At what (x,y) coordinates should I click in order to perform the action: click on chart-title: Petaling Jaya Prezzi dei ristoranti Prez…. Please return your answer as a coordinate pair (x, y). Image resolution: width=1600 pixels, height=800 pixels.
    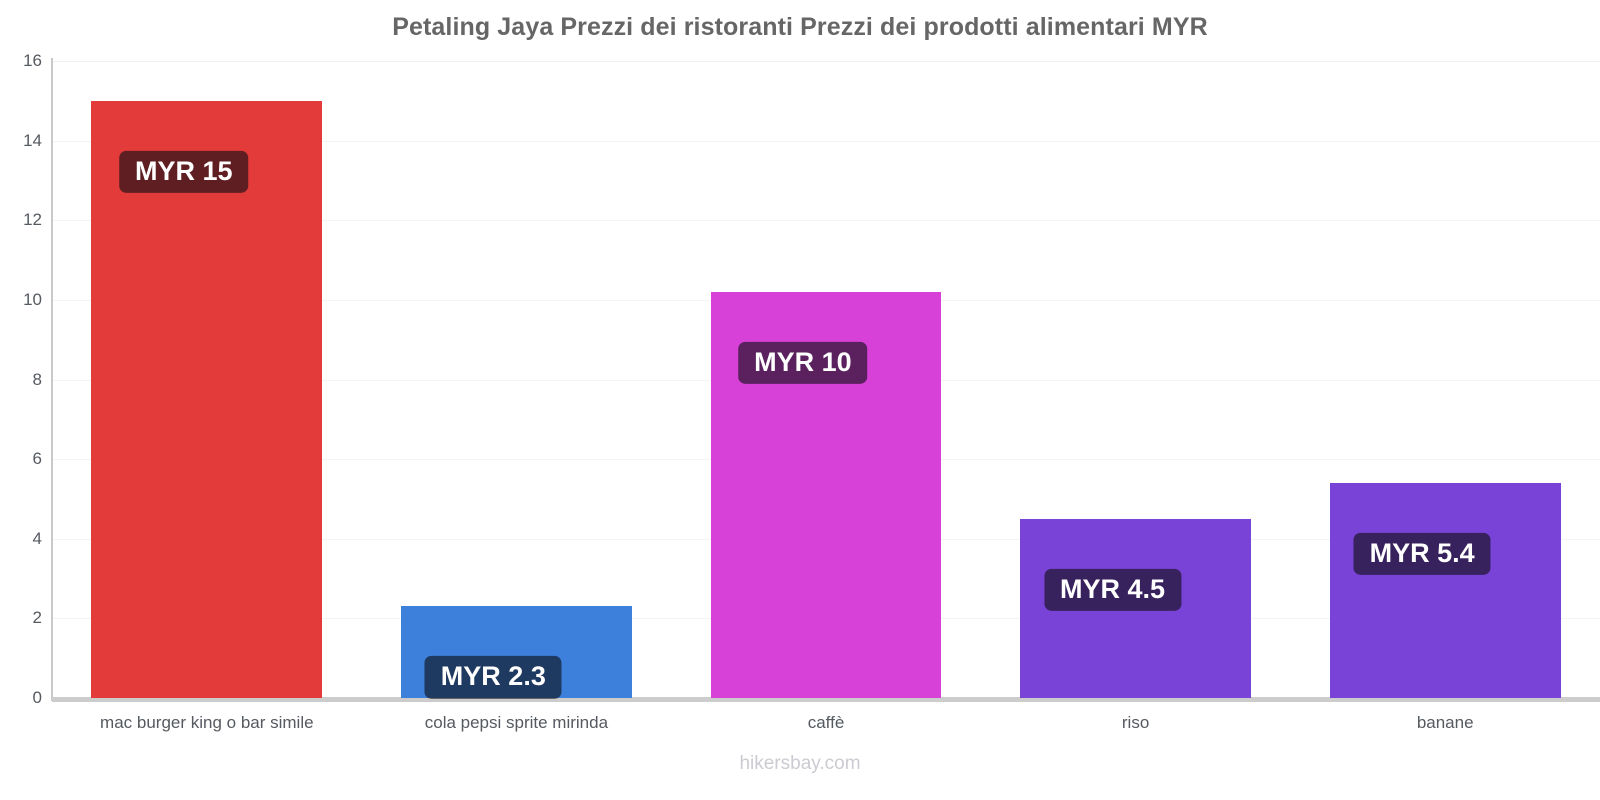
    Looking at the image, I should click on (800, 27).